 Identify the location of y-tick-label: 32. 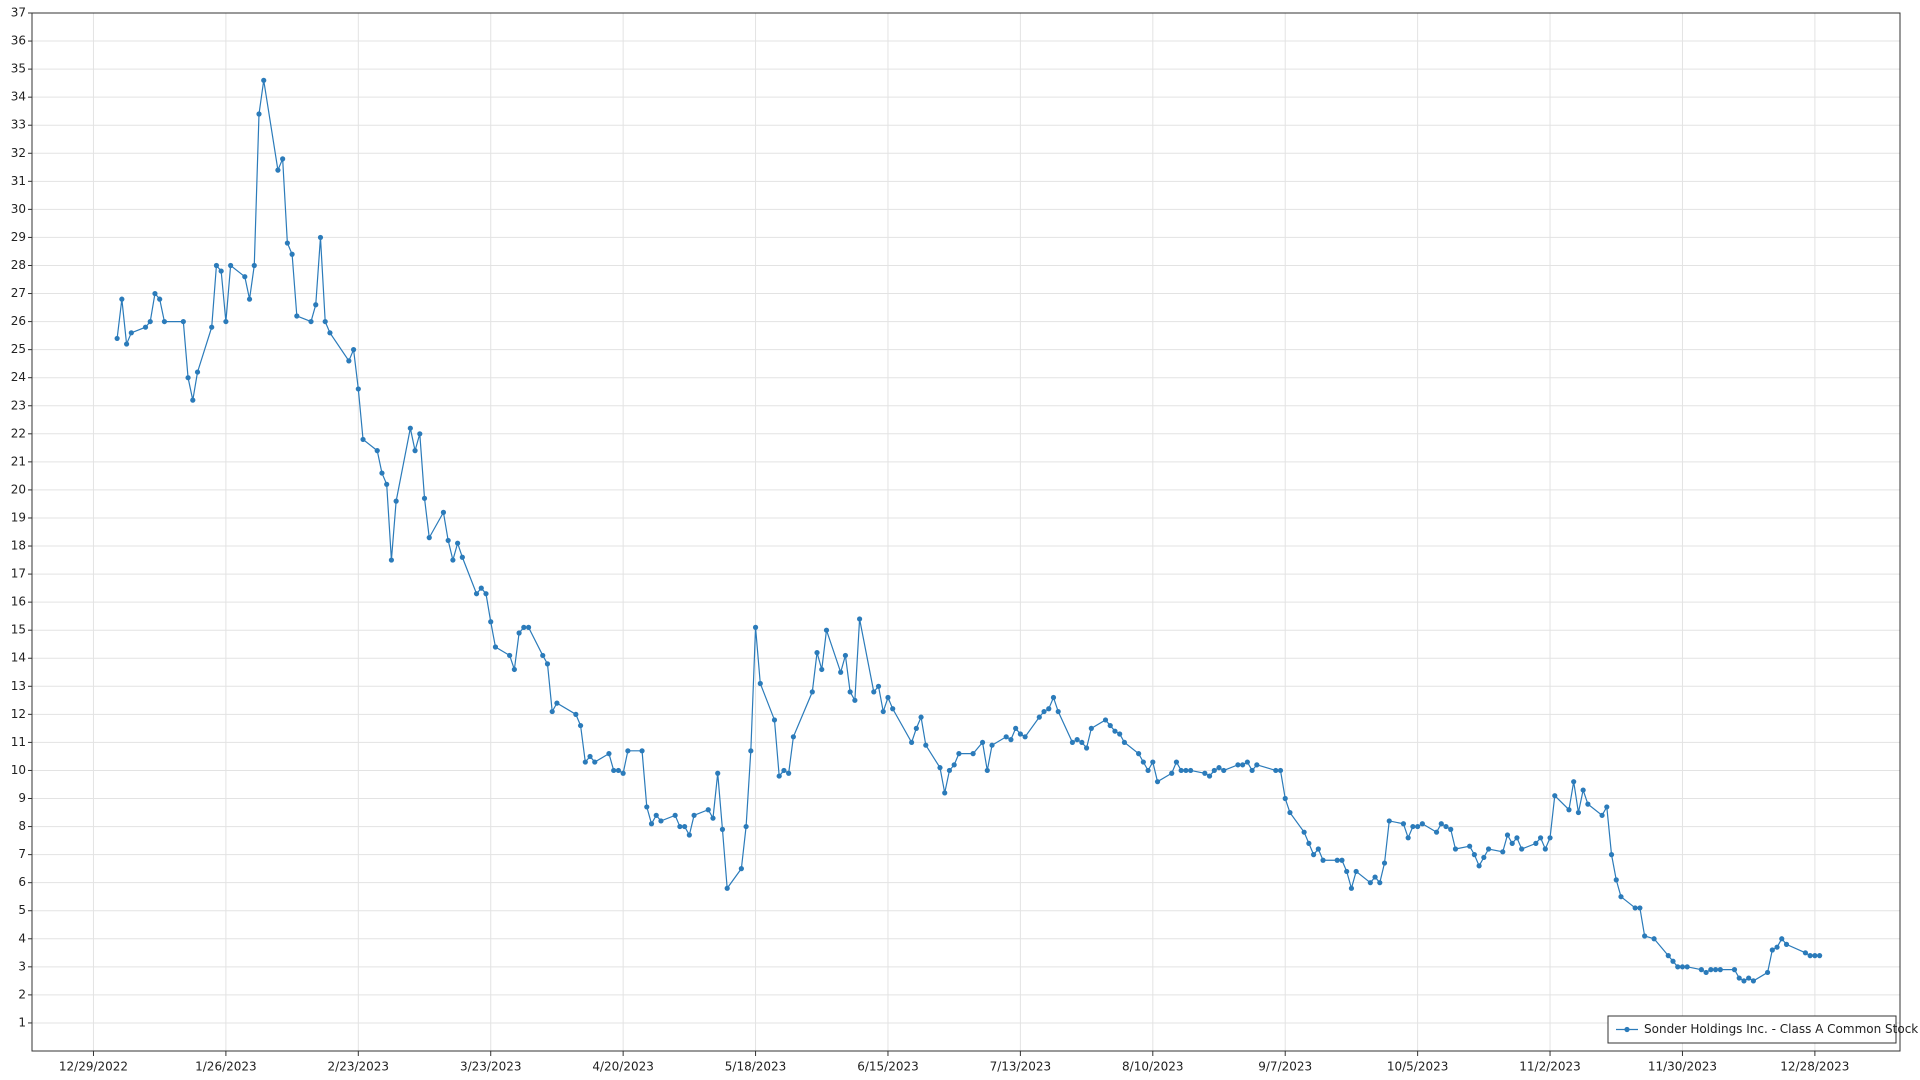
(18, 153).